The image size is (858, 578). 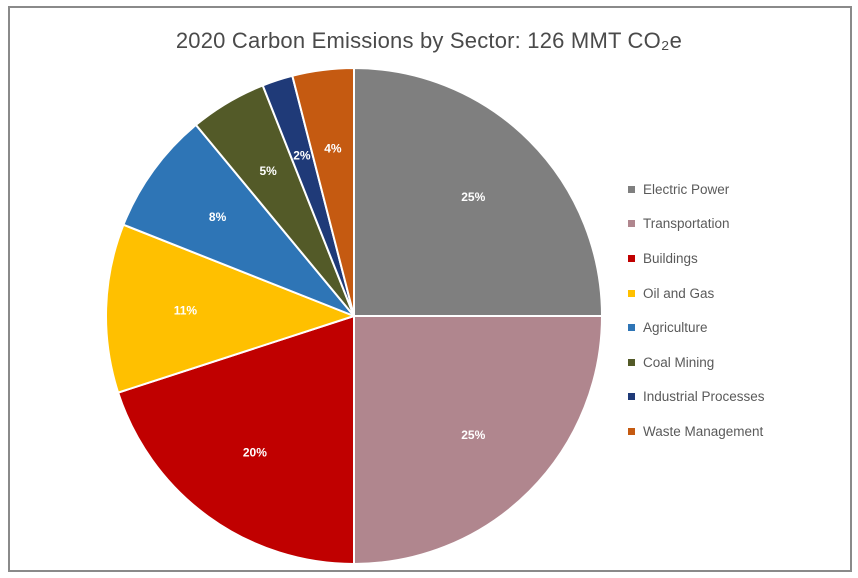 I want to click on data-label: 11%, so click(x=186, y=311).